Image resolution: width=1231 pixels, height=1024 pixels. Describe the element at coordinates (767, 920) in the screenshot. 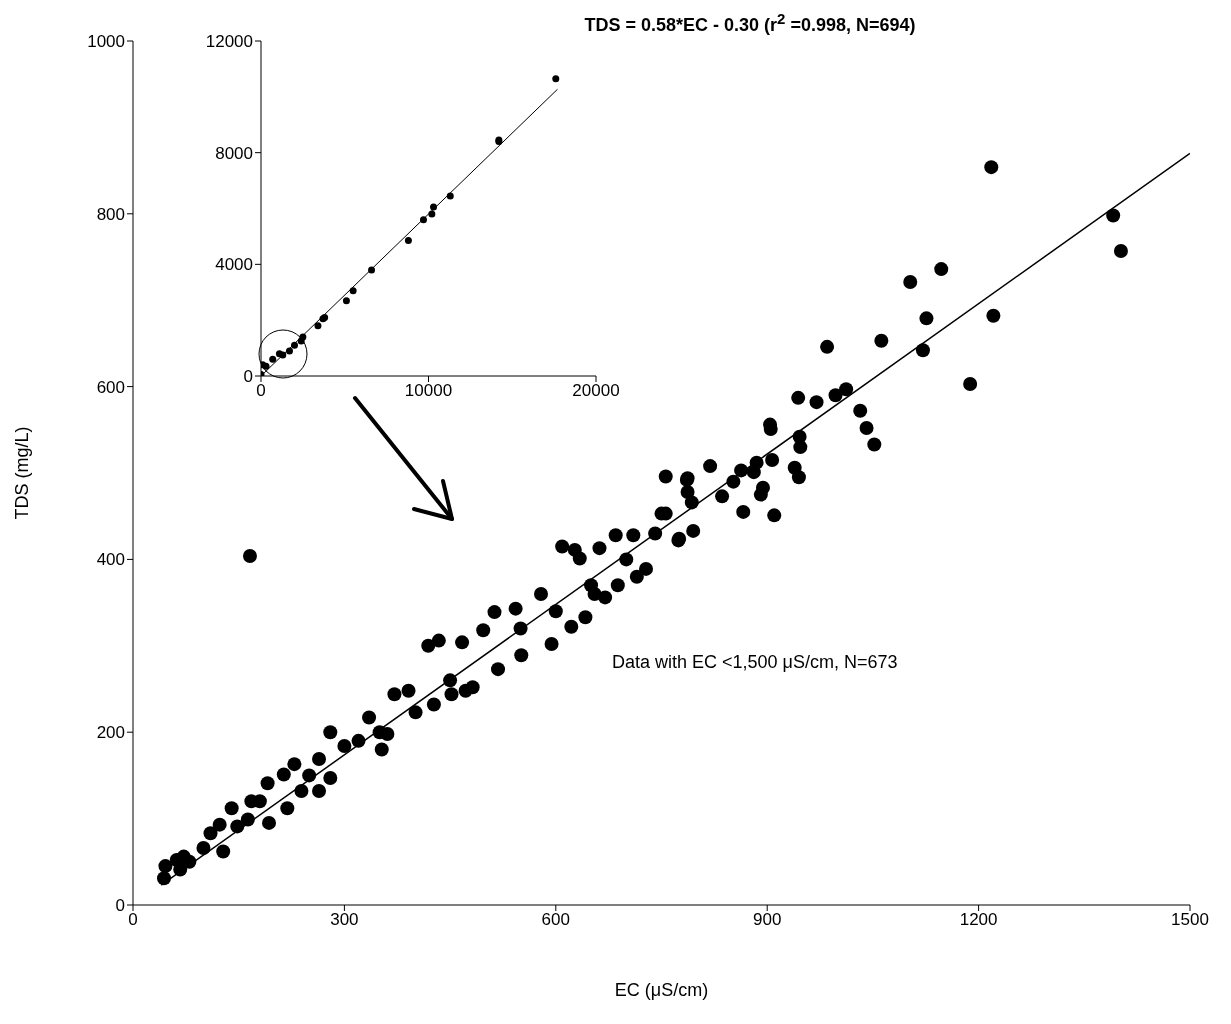

I see `x-tick-label: 900` at that location.